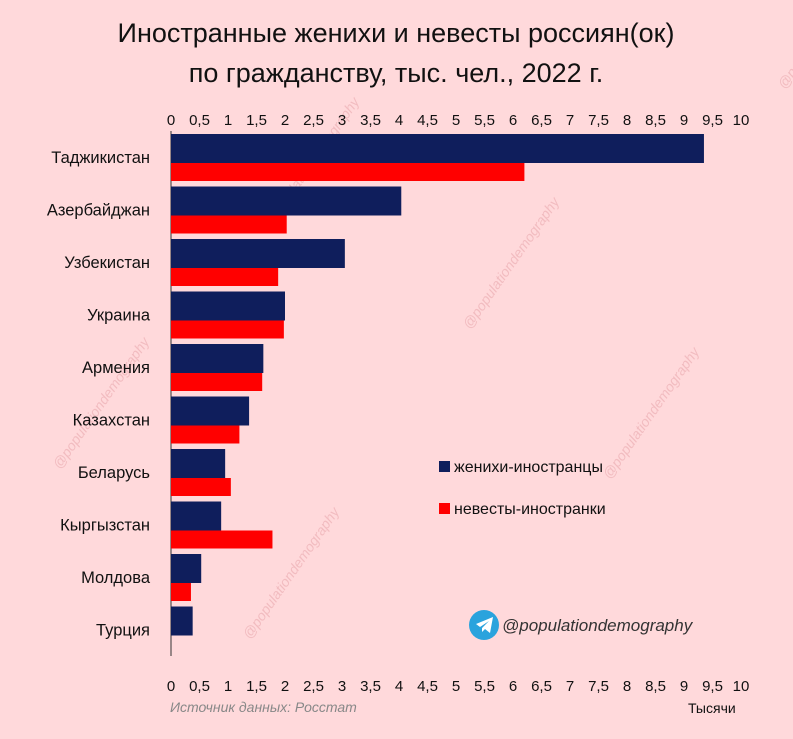  What do you see at coordinates (528, 467) in the screenshot?
I see `legend-label-grooms: женихи-иностранцы` at bounding box center [528, 467].